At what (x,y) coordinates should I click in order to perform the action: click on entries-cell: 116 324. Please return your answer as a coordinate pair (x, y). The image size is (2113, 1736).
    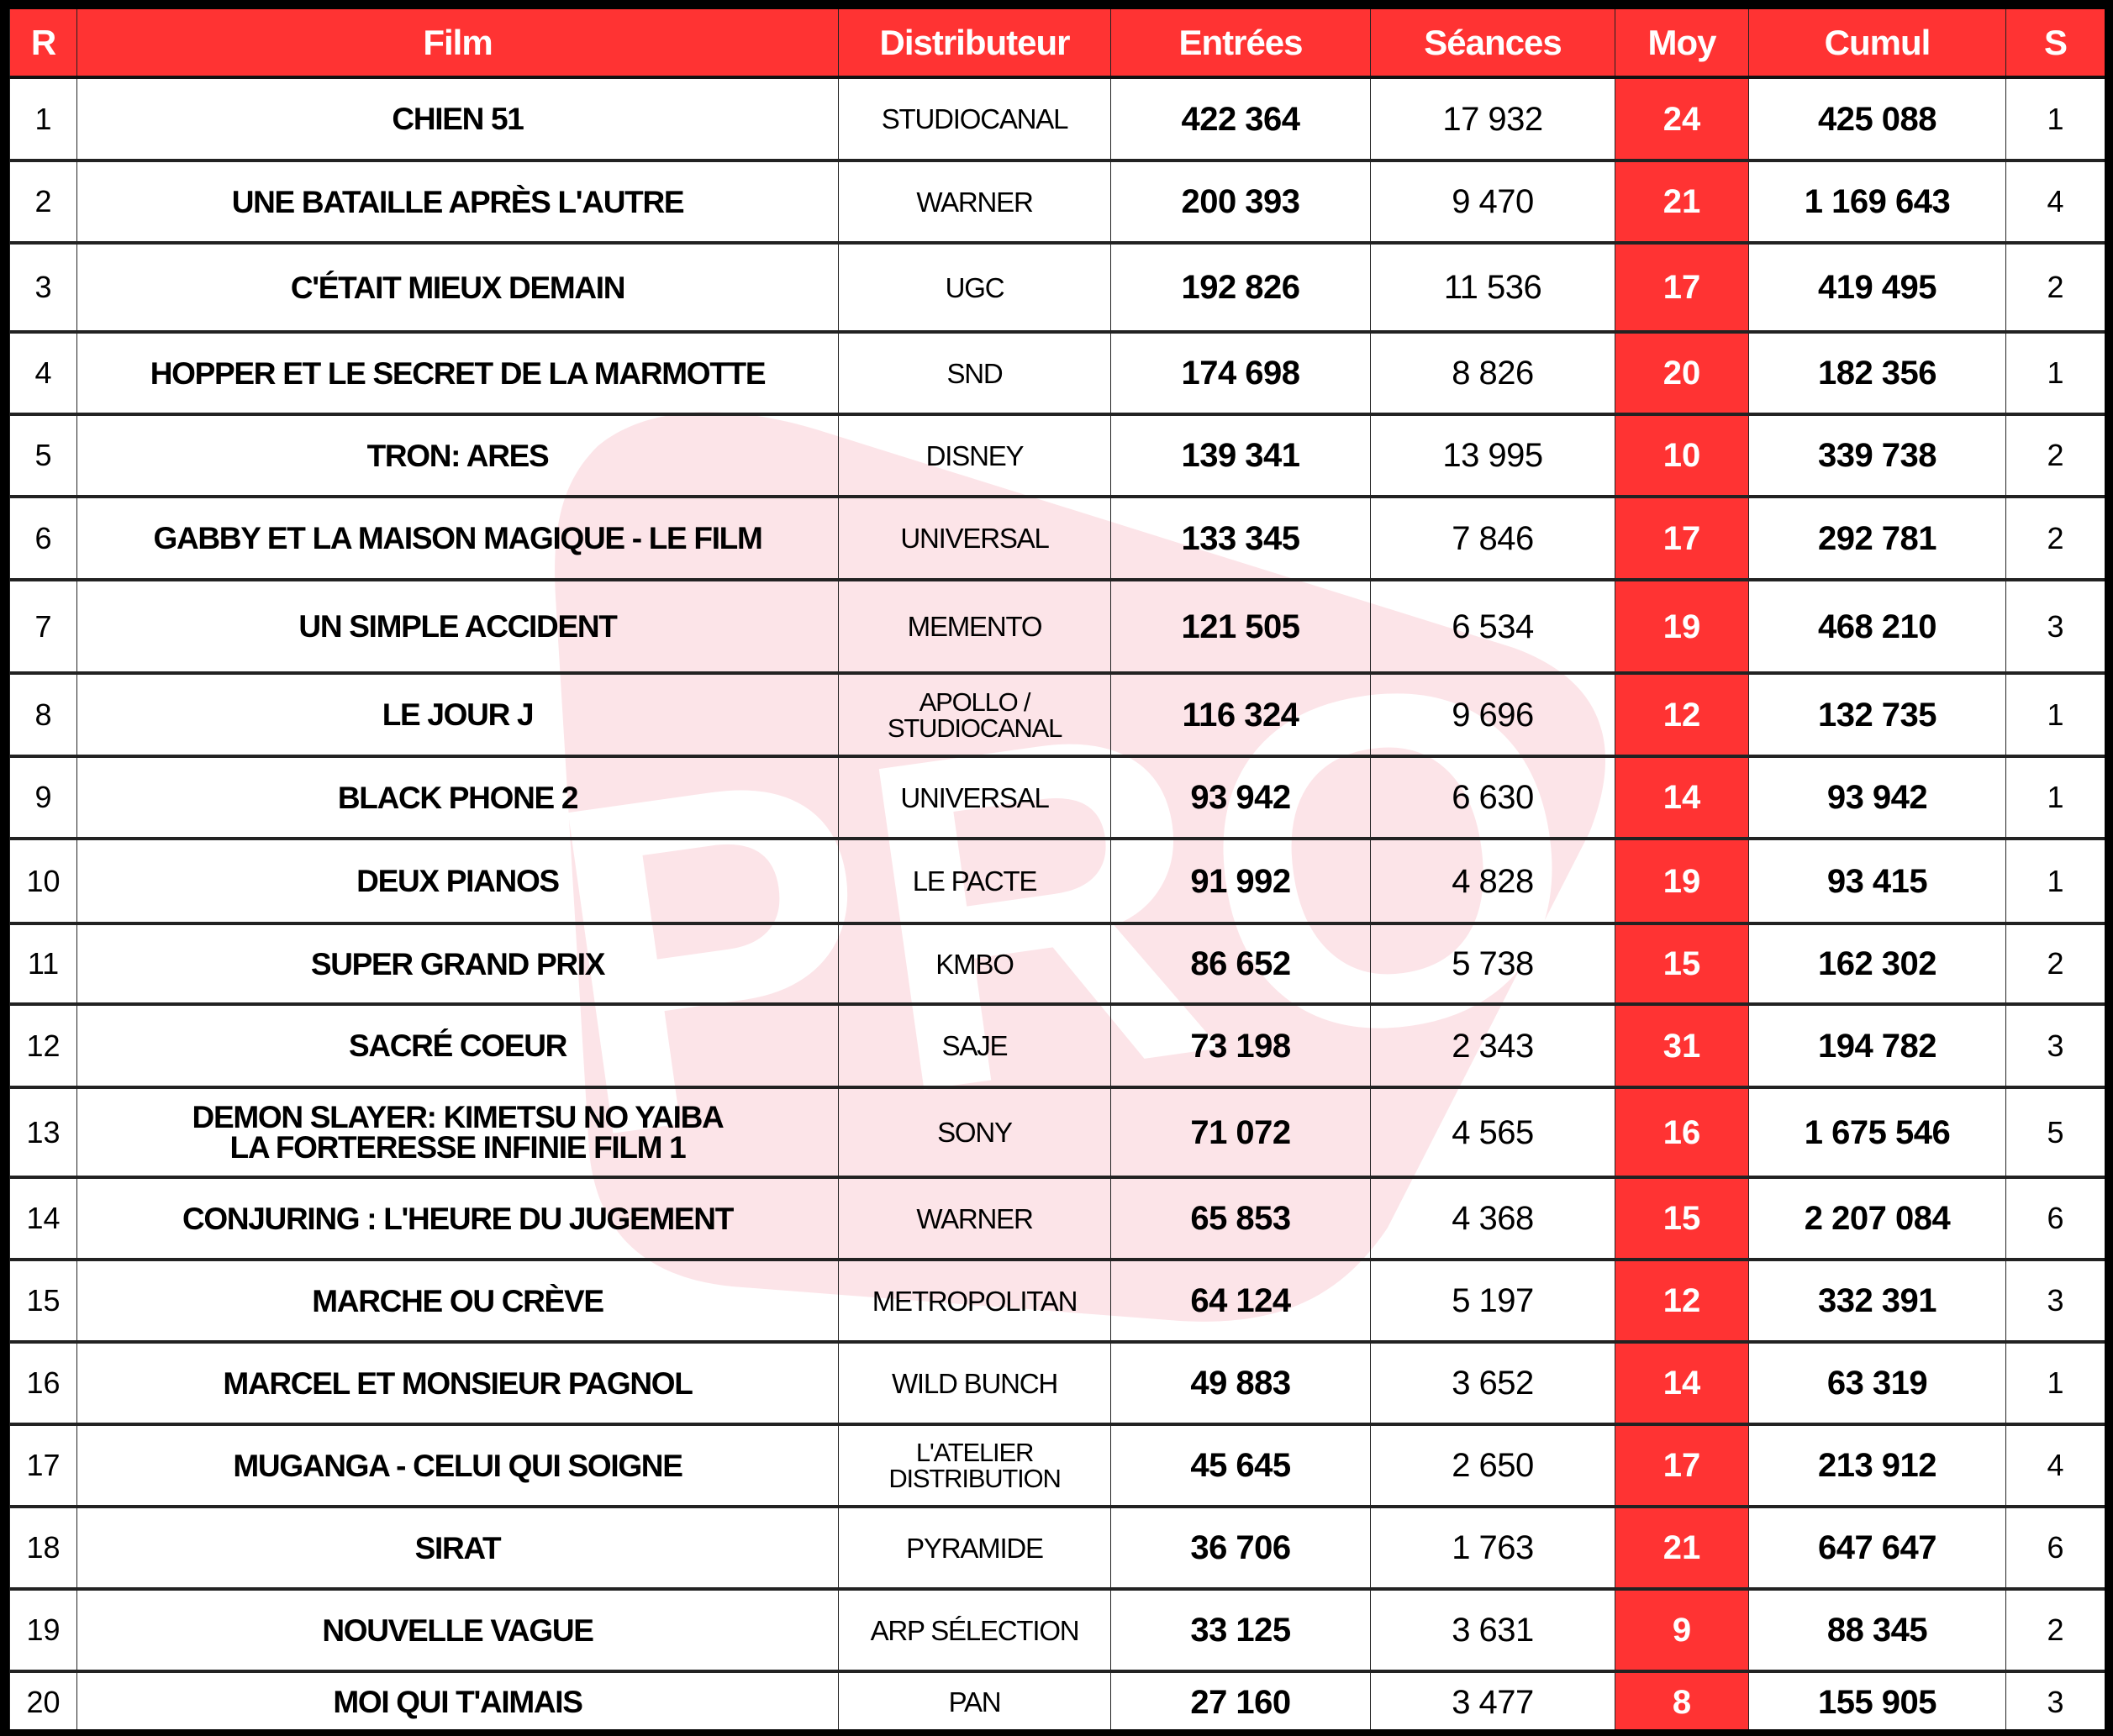
    Looking at the image, I should click on (1240, 715).